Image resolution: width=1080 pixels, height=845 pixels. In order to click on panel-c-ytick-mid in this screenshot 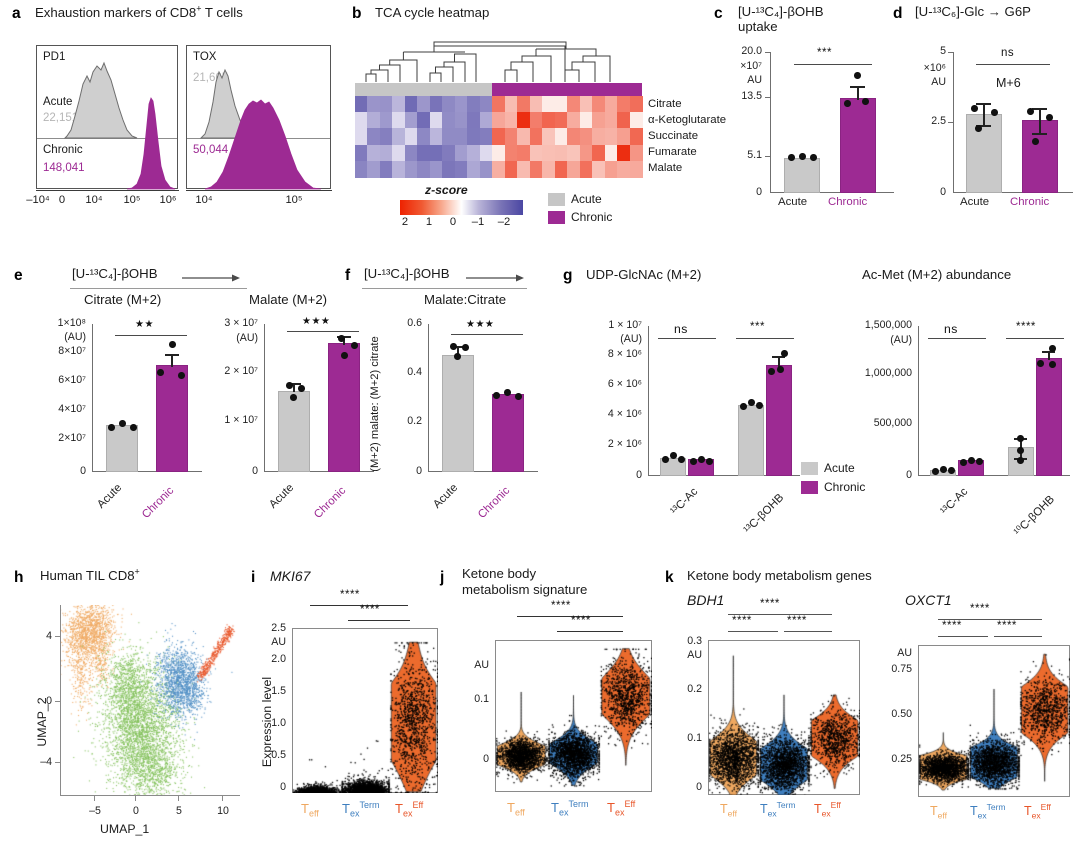, I will do `click(767, 98)`.